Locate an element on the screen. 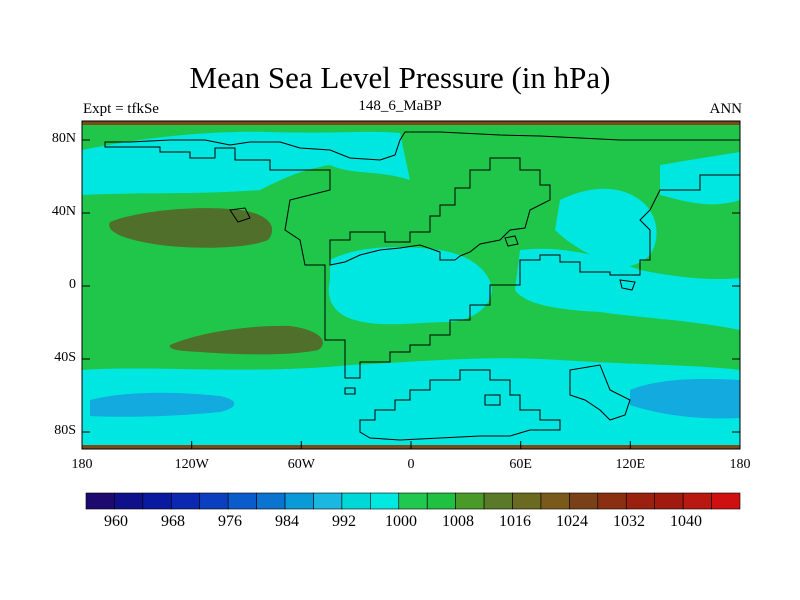 This screenshot has width=800, height=600. islands-b is located at coordinates (511, 241).